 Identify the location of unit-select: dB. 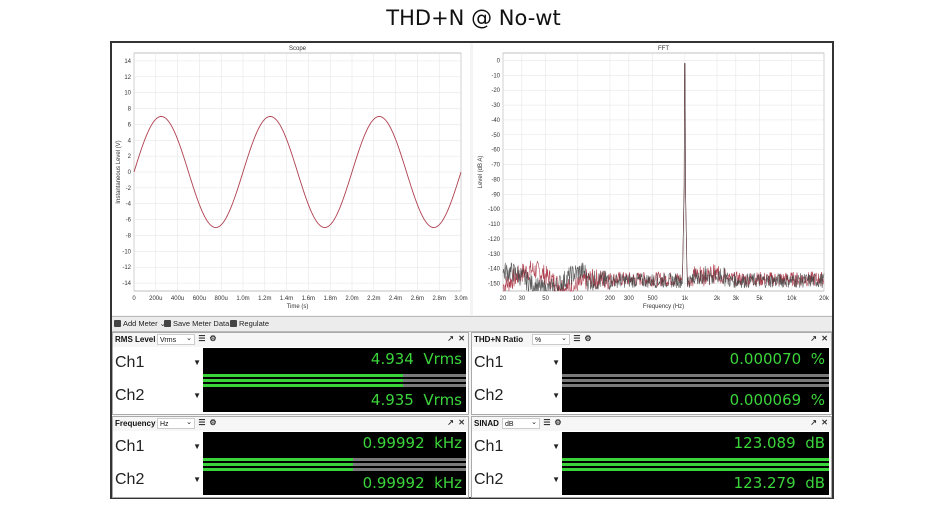
(521, 423).